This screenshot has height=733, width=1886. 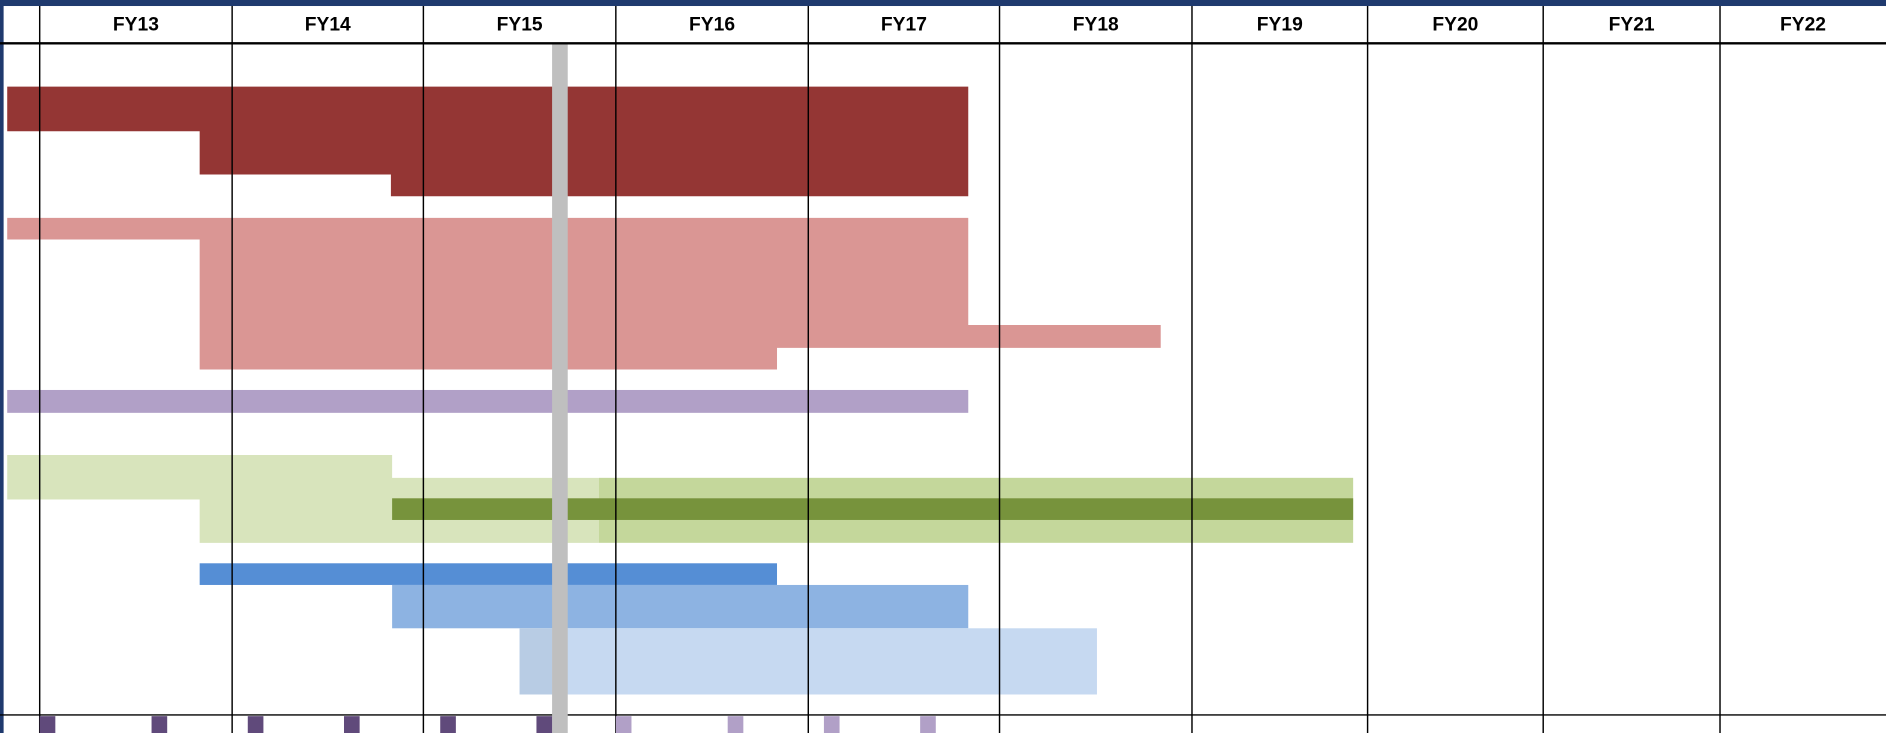 I want to click on column-header: FY14, so click(x=328, y=24).